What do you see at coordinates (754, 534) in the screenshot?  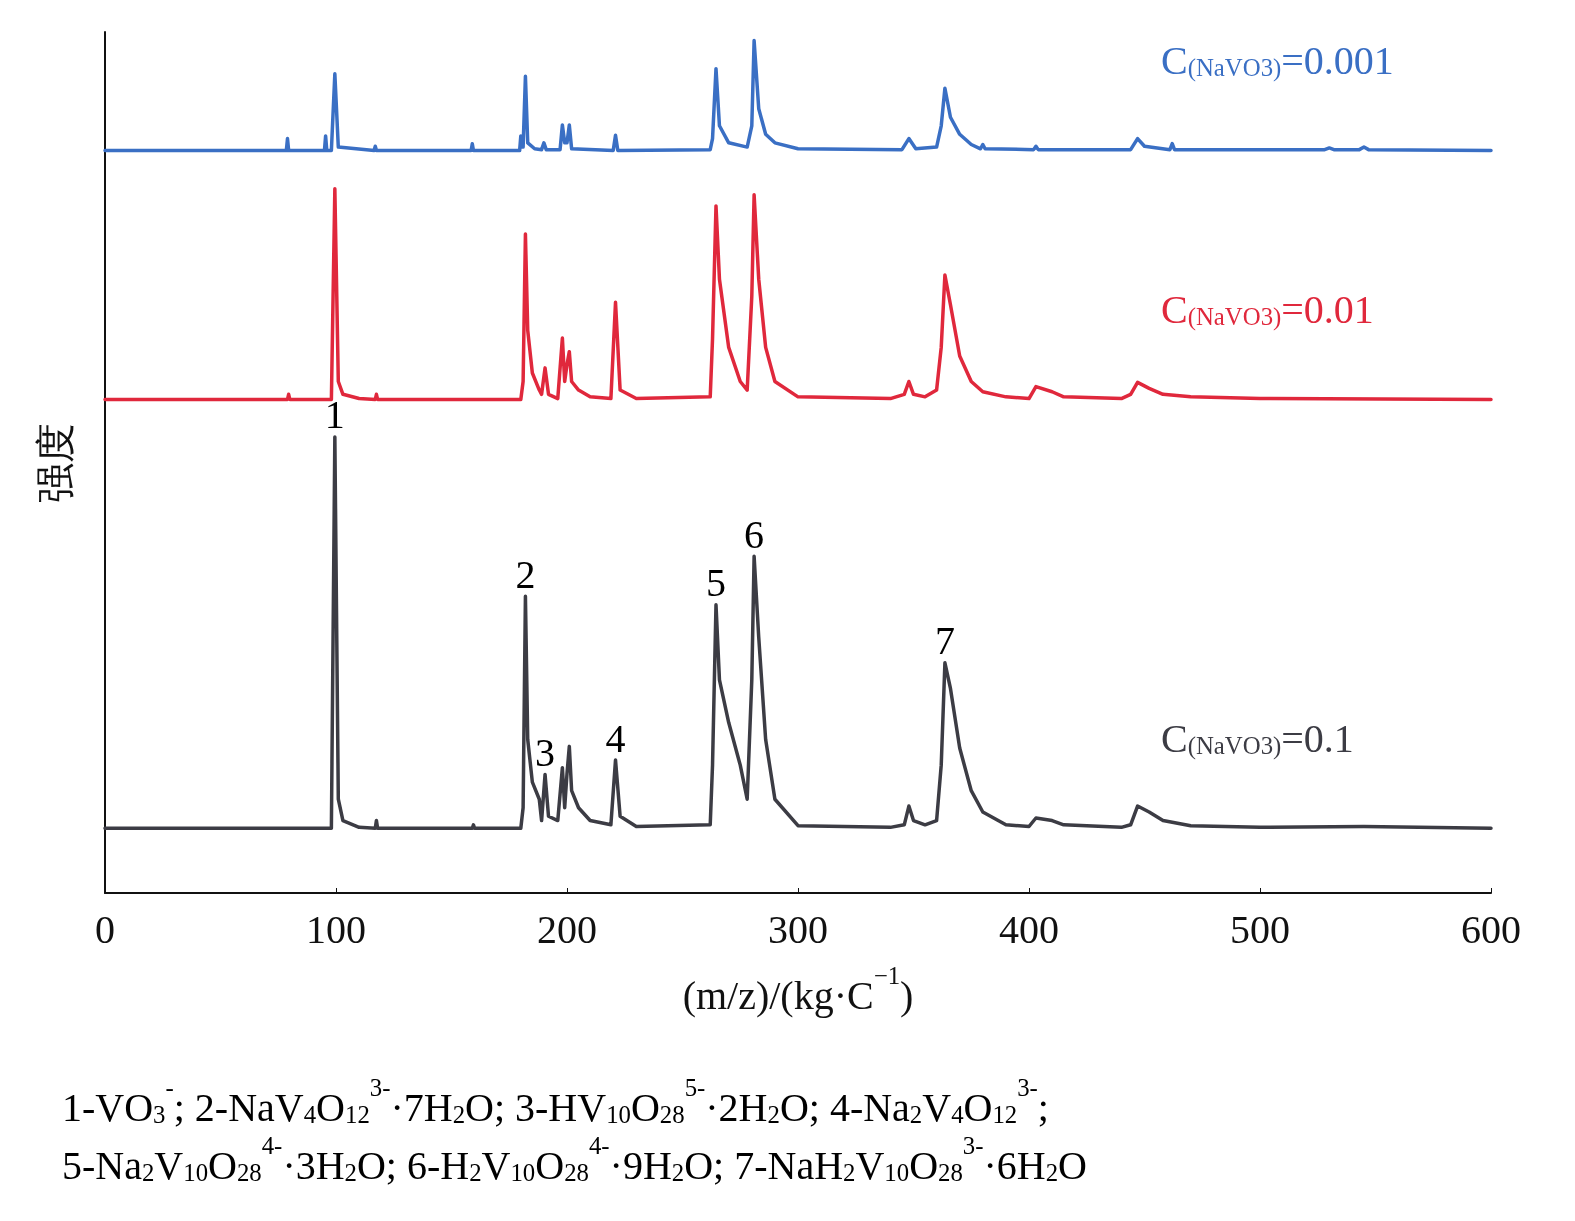 I see `annotation: 6` at bounding box center [754, 534].